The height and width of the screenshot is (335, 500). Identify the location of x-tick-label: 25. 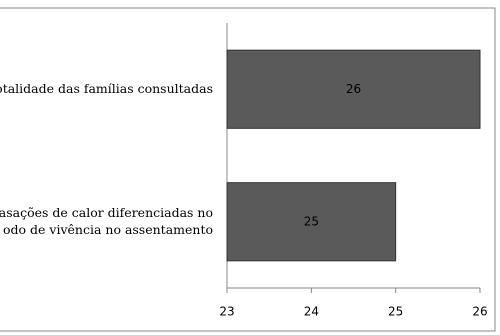
(395, 312).